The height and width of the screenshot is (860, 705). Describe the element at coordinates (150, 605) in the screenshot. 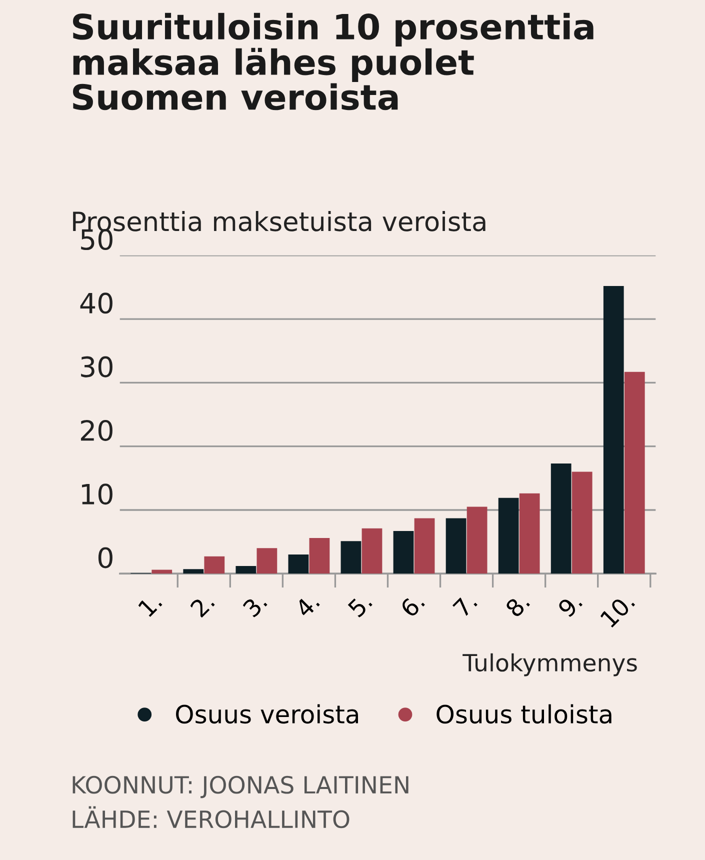

I see `x-tick-label: 1.` at that location.